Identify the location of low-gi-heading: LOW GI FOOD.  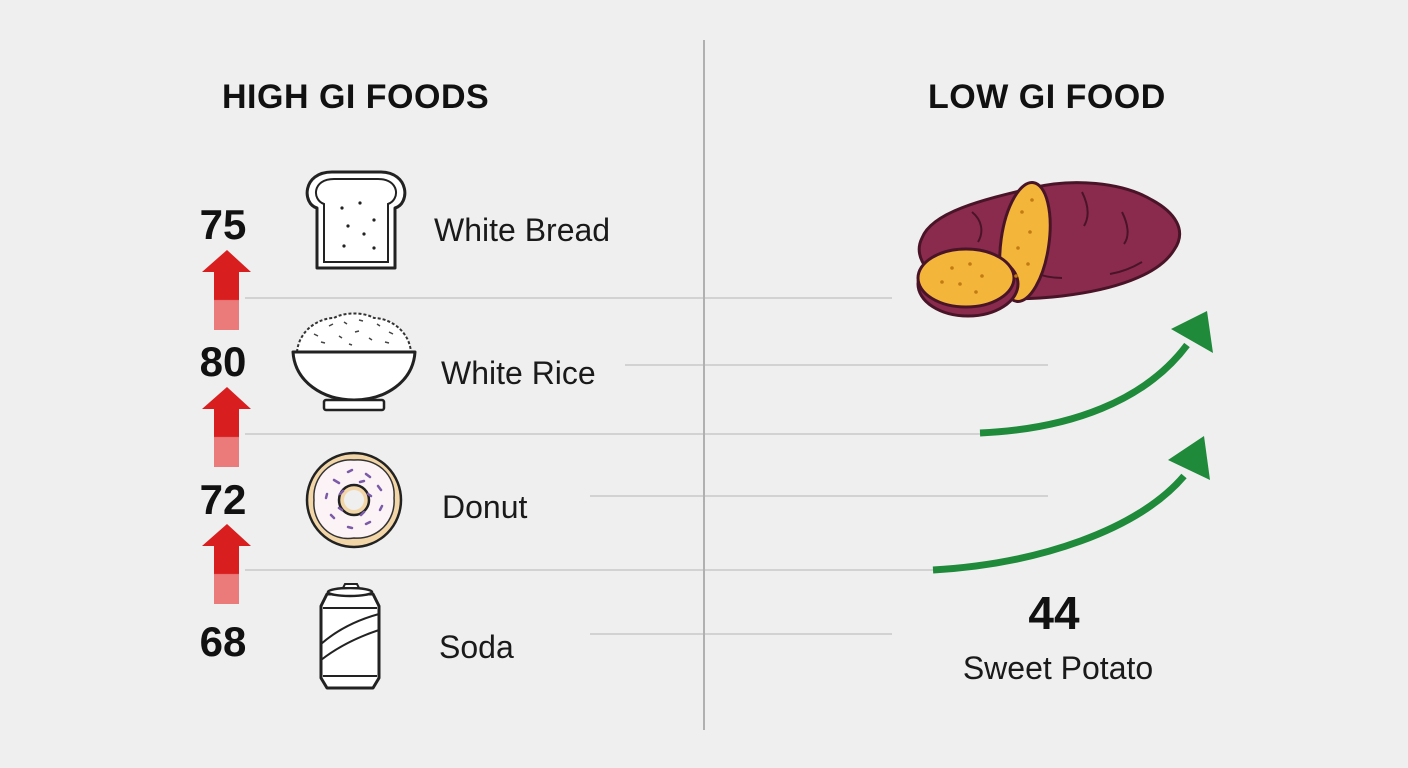
(1047, 97).